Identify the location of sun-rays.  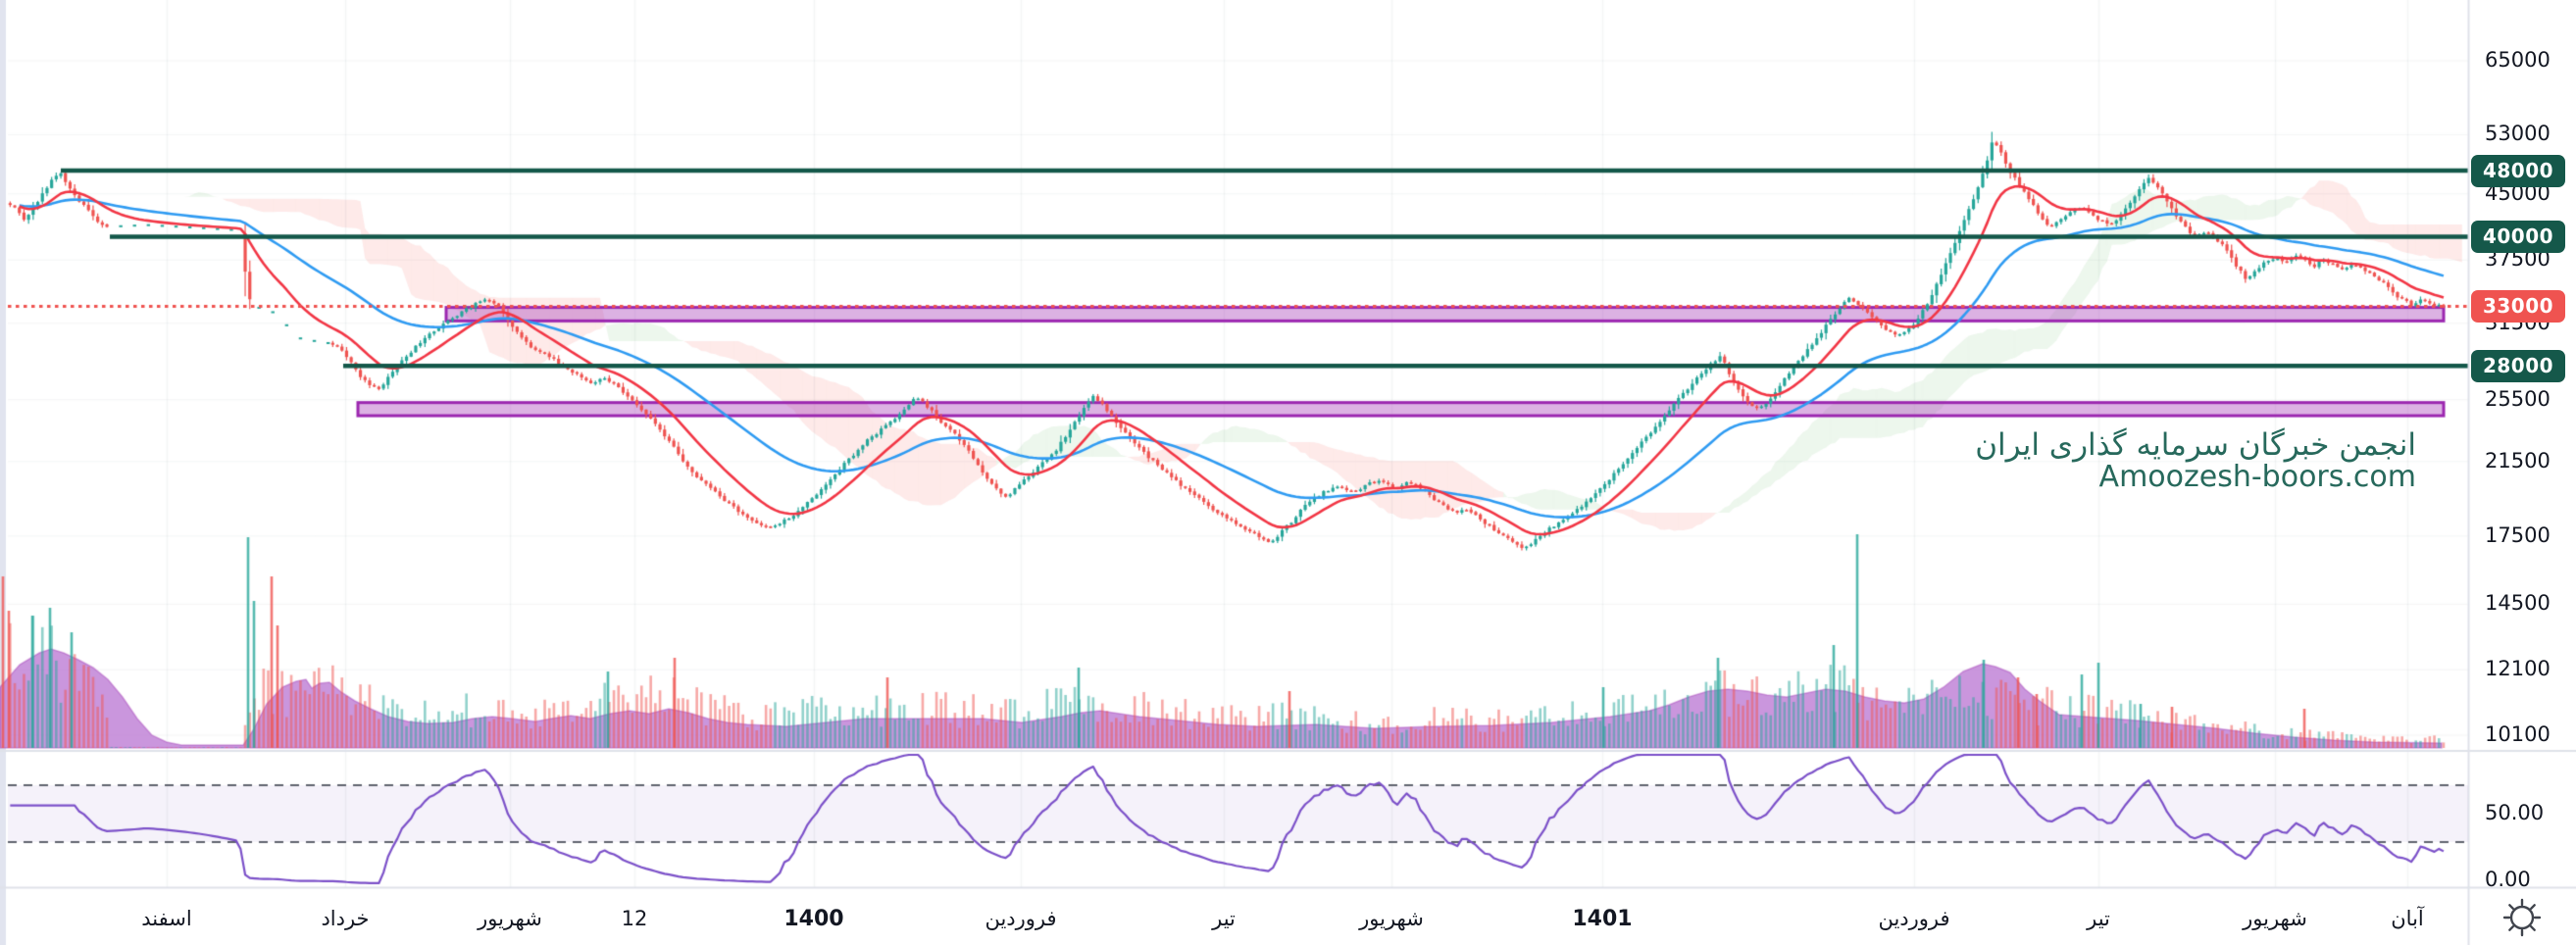
(2522, 917).